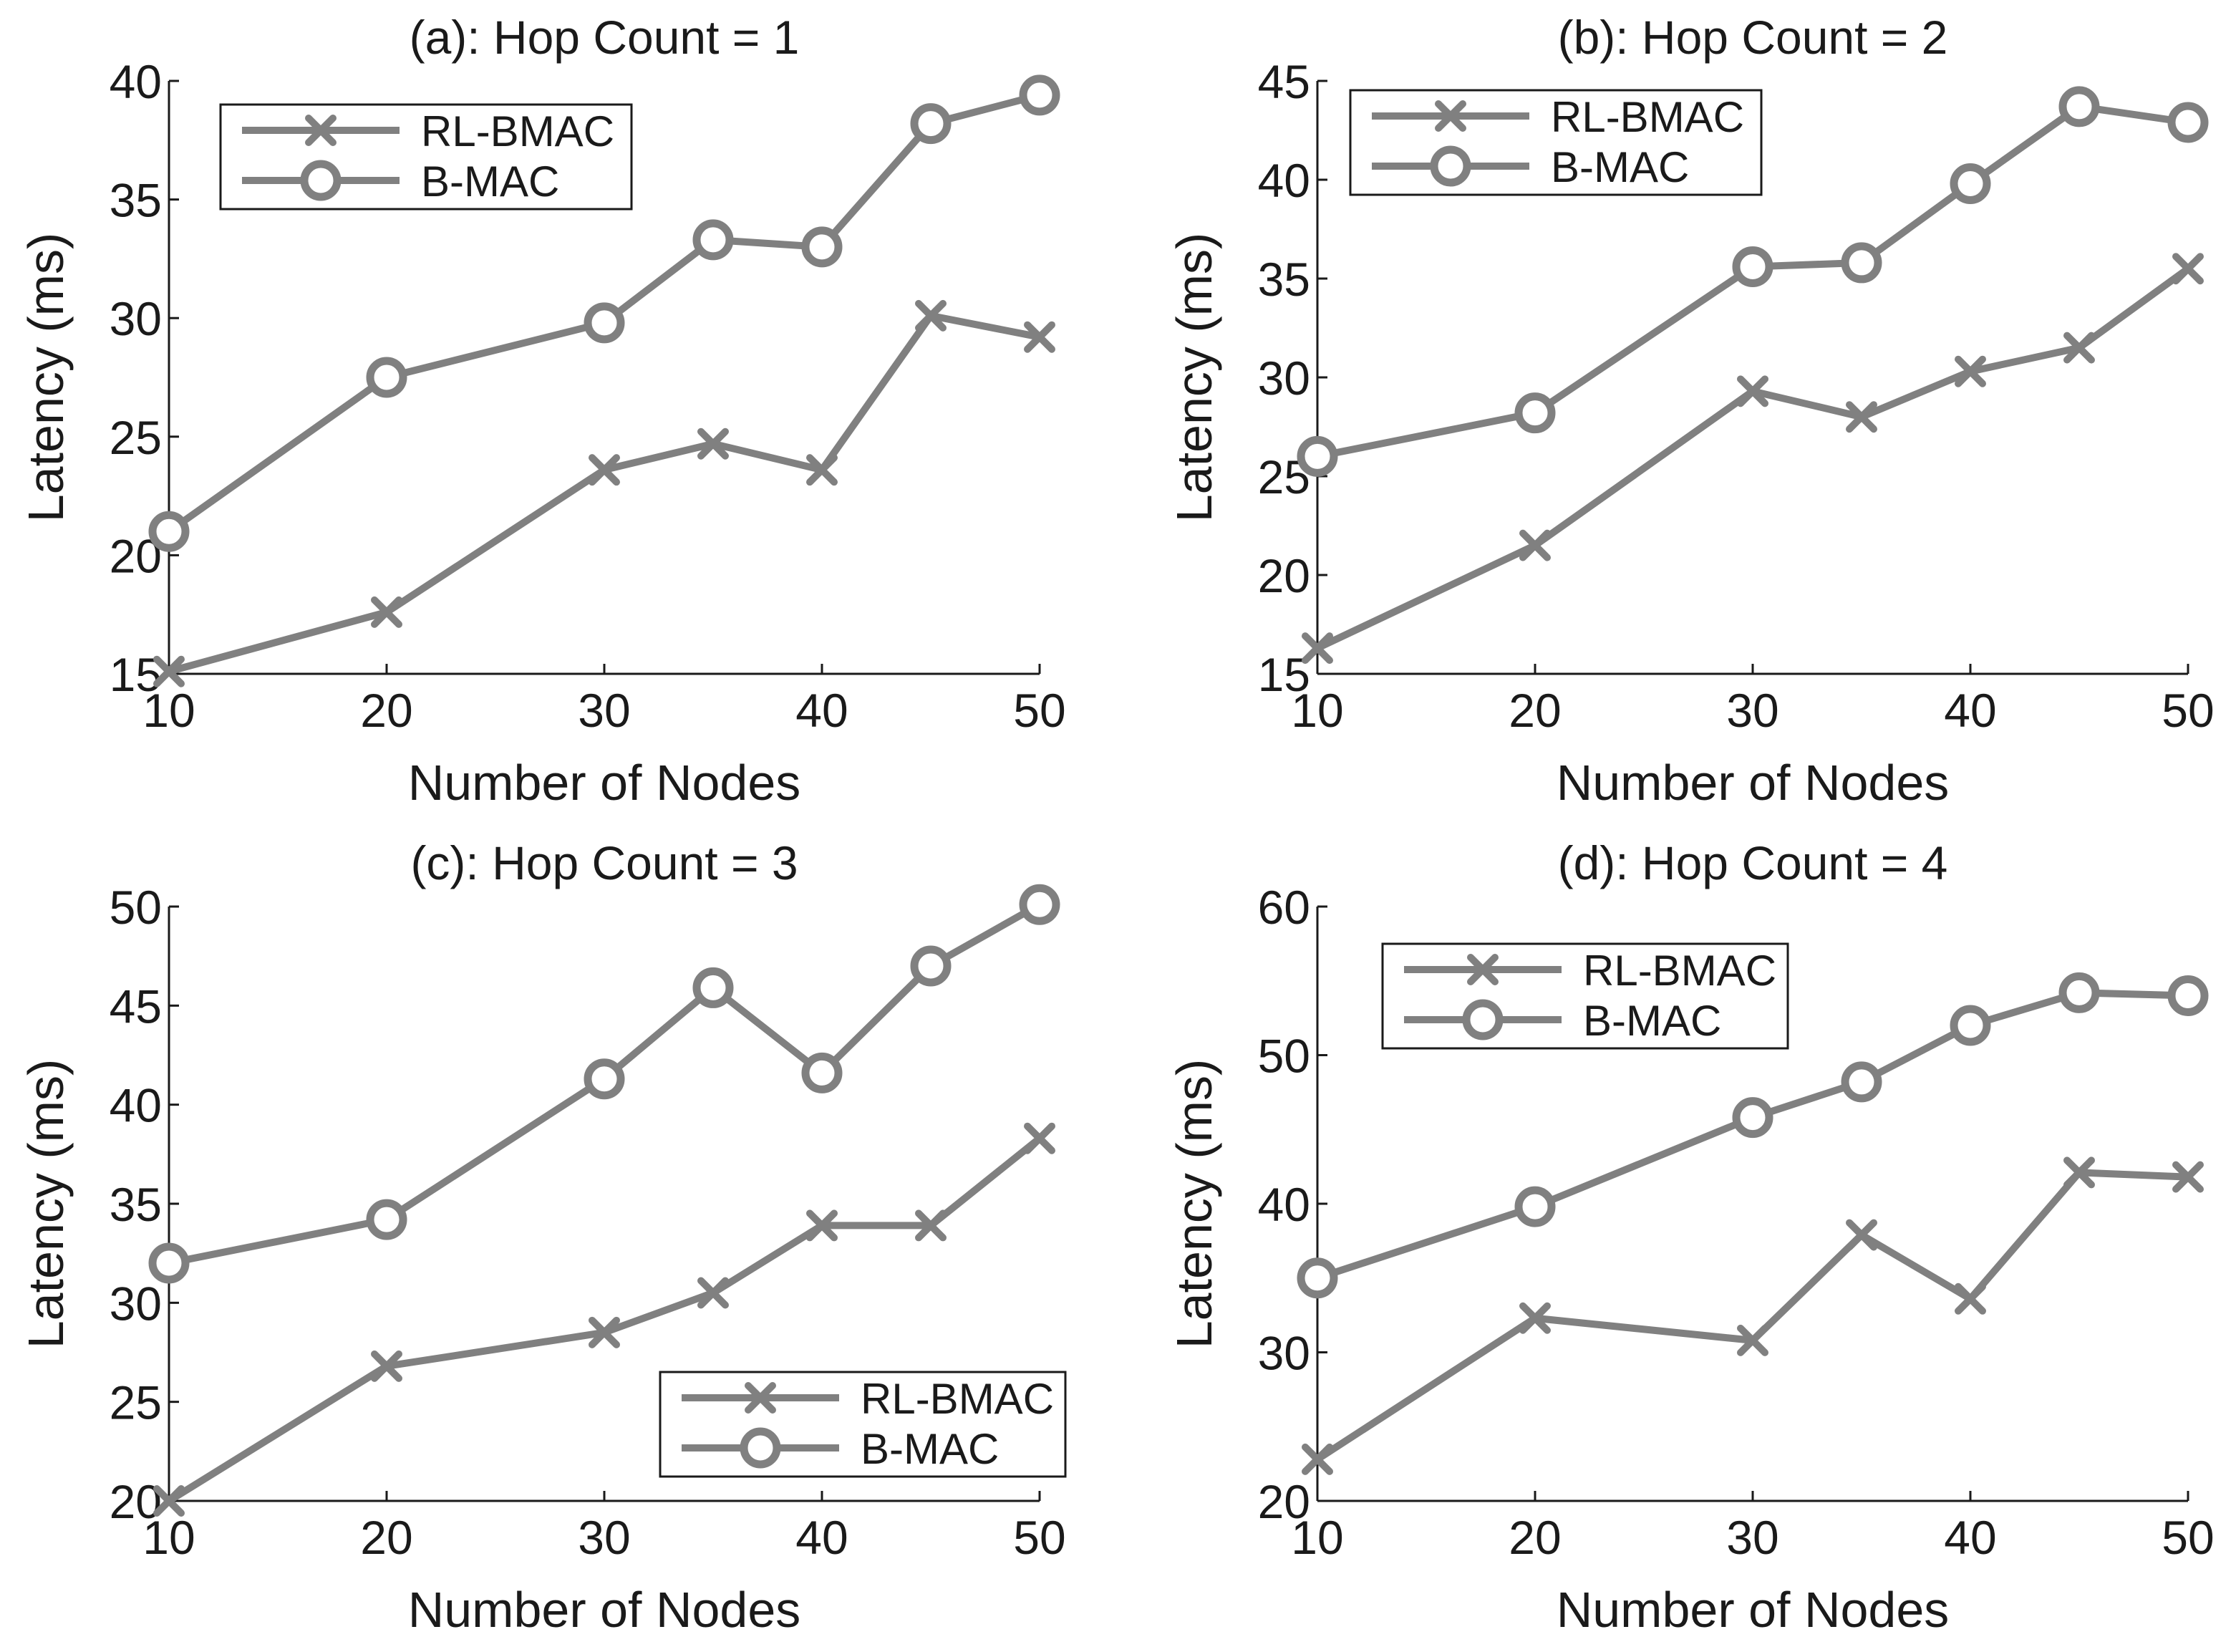  I want to click on series-rl-bmac, so click(604, 493).